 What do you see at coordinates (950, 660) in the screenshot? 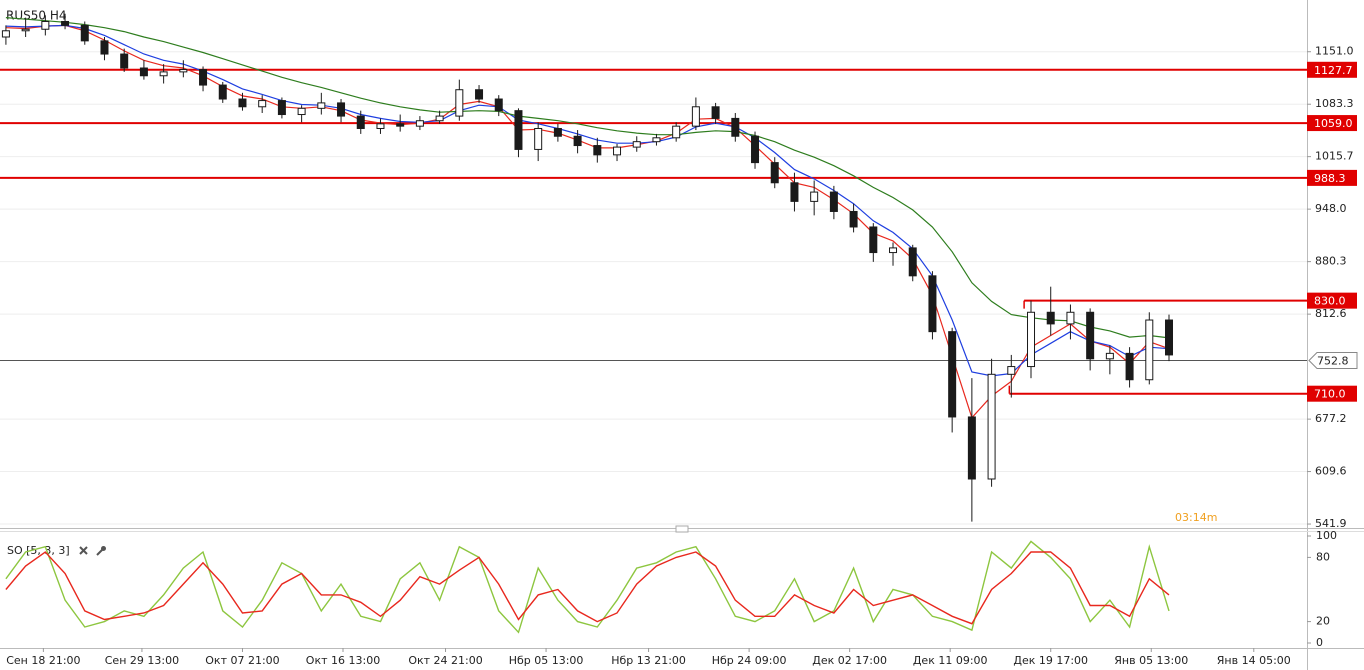
I see `x-tick-label: Дек 11 09:00` at bounding box center [950, 660].